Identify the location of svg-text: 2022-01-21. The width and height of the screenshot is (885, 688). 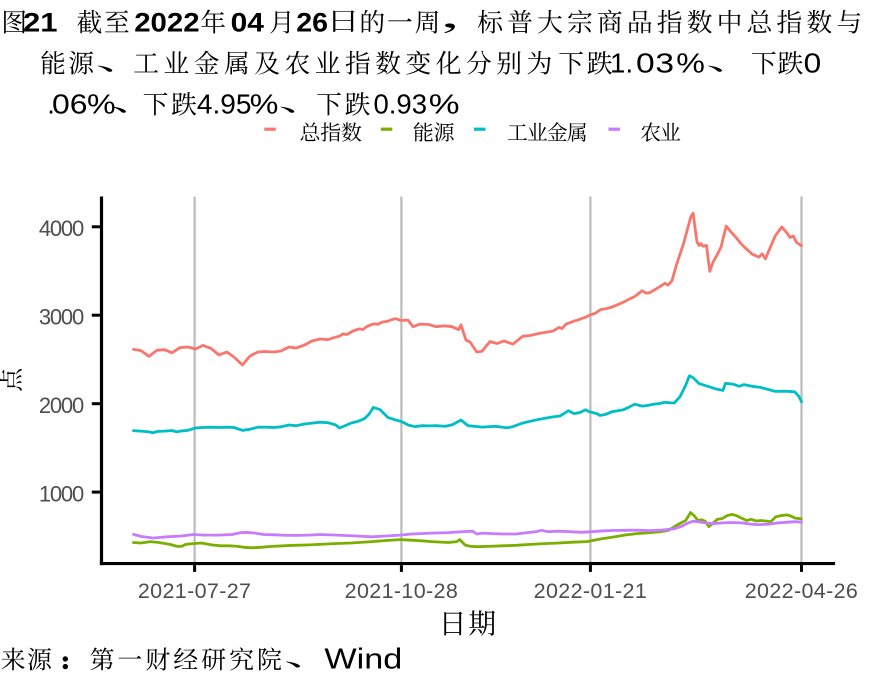
(590, 591).